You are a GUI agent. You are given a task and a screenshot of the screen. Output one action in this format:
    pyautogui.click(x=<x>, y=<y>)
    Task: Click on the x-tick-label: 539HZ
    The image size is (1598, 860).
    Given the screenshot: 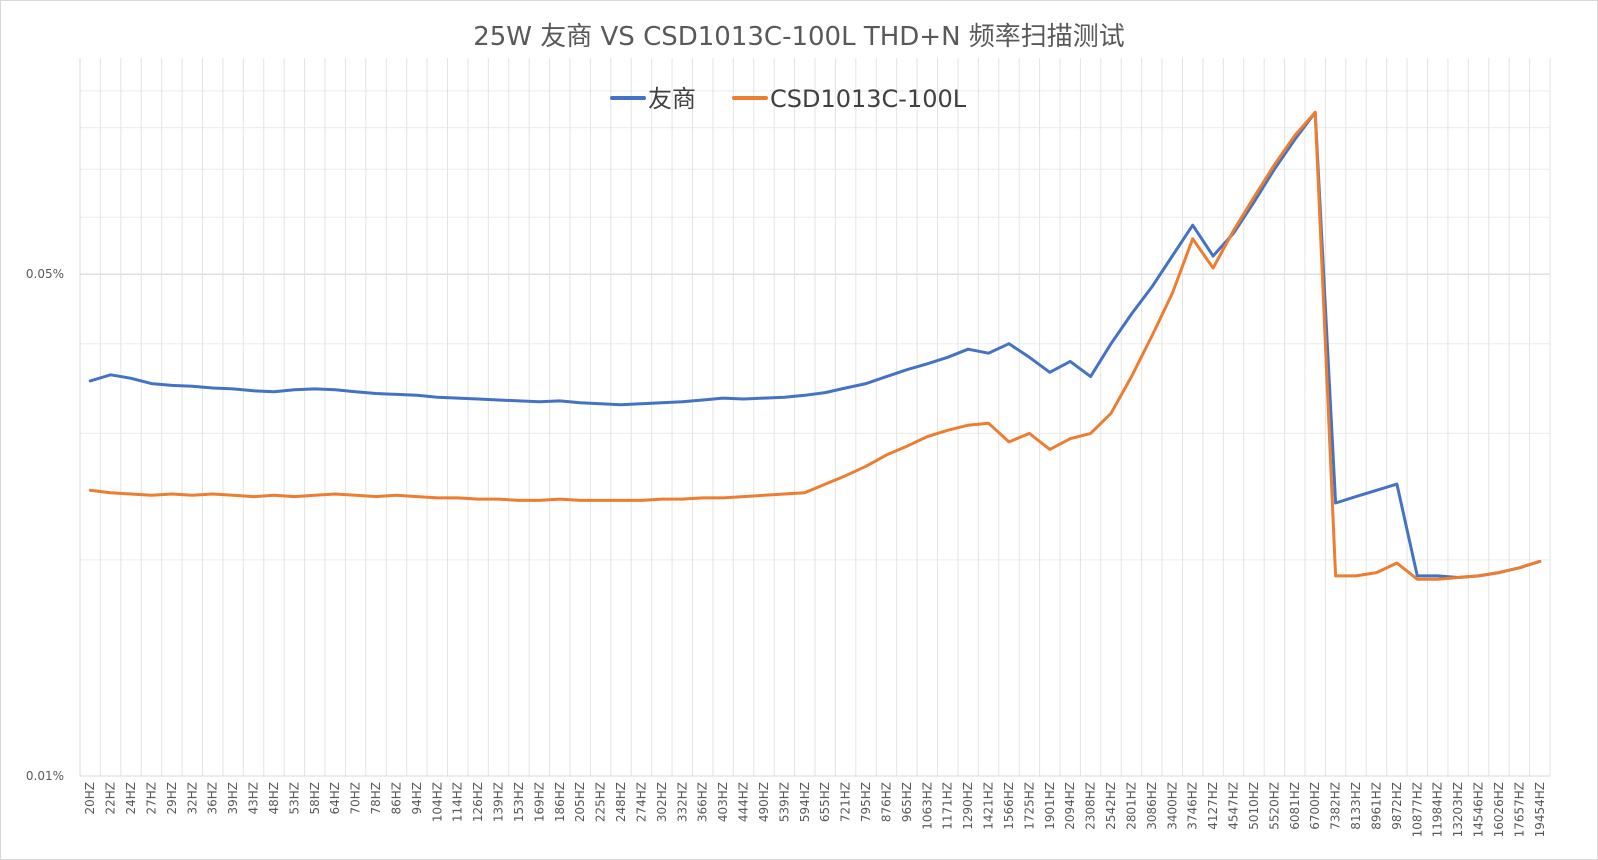 What is the action you would take?
    pyautogui.click(x=784, y=802)
    